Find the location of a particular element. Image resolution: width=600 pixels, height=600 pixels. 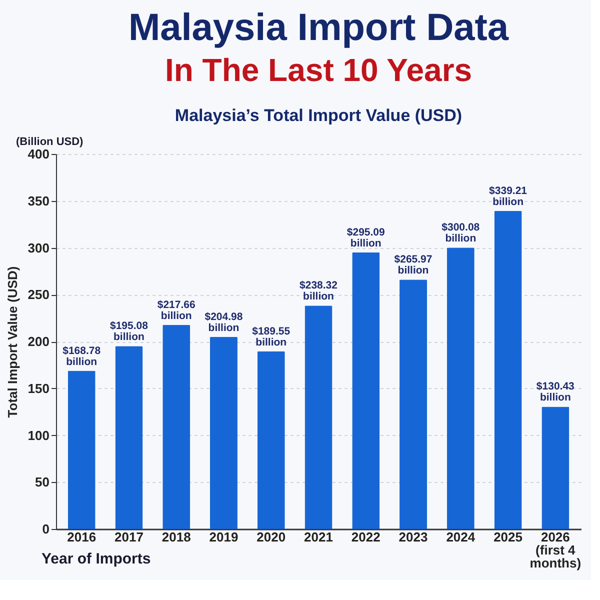

text: (Billion USD) is located at coordinates (50, 142).